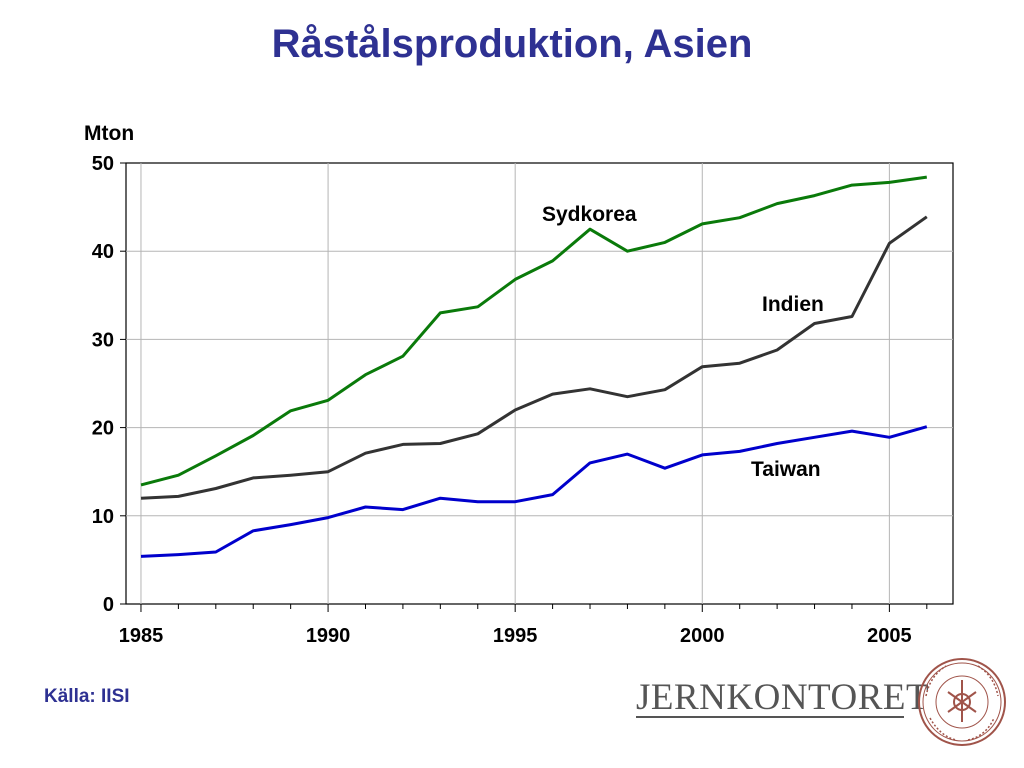  What do you see at coordinates (889, 636) in the screenshot?
I see `x-tick-label-2005: 2005` at bounding box center [889, 636].